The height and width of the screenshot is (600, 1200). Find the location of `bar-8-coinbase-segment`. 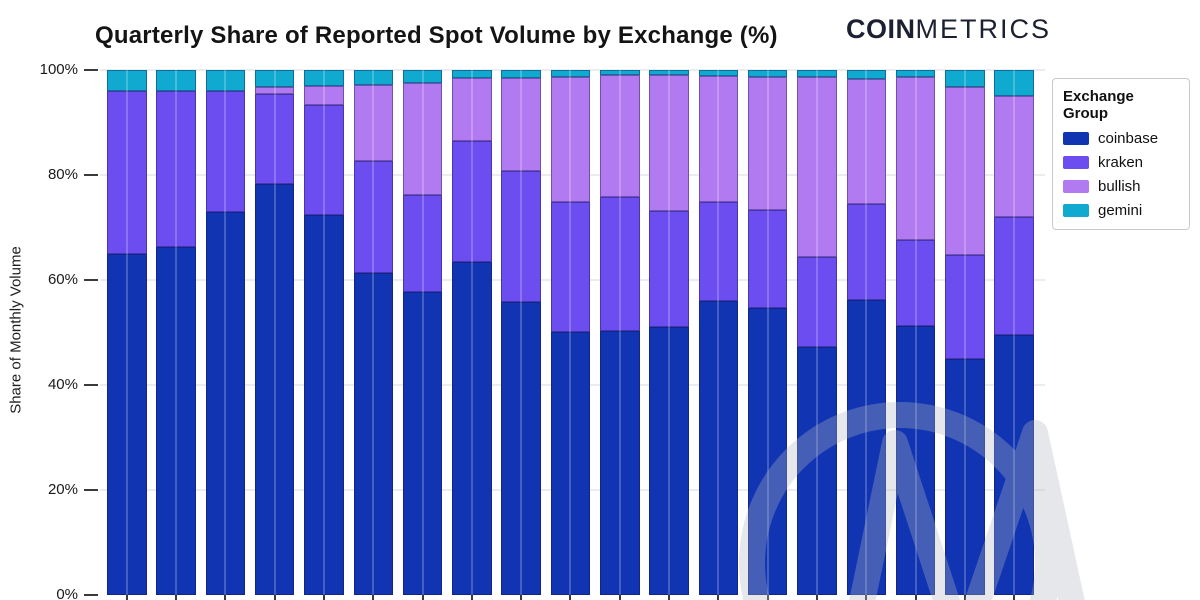

bar-8-coinbase-segment is located at coordinates (472, 428).